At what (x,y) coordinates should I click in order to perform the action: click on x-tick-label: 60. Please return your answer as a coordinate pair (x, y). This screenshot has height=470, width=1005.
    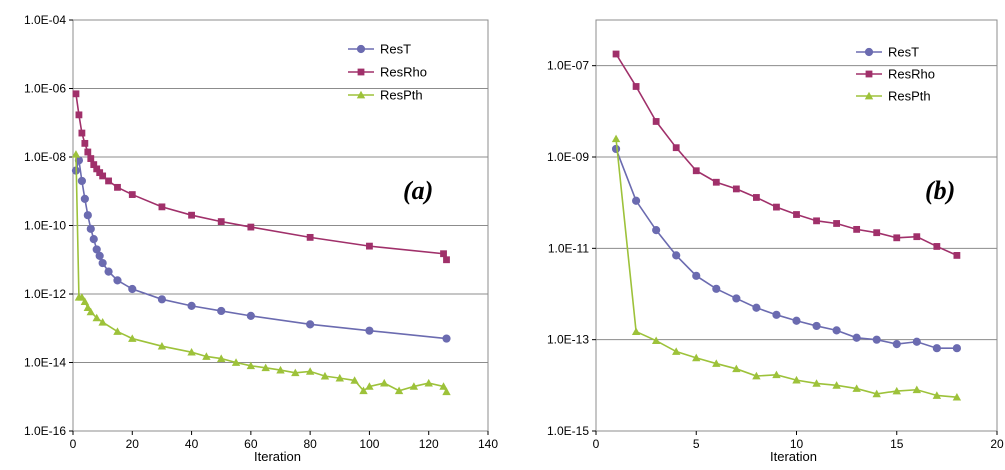
    Looking at the image, I should click on (251, 444).